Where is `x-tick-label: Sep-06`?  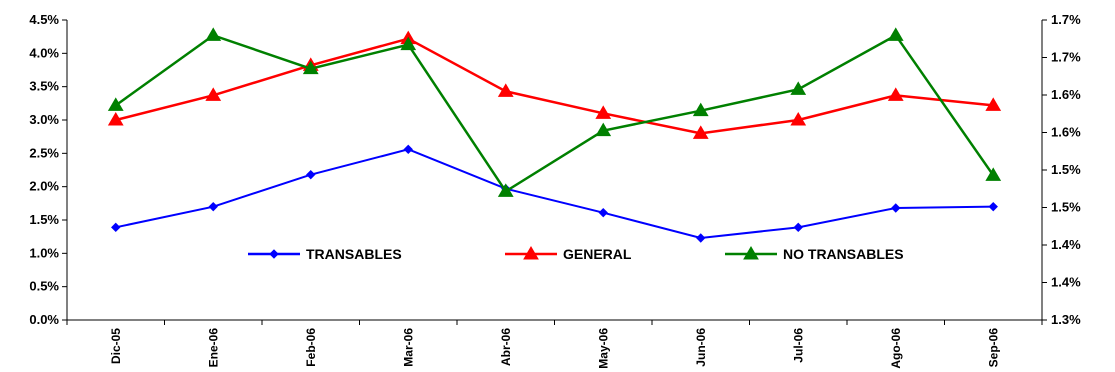 x-tick-label: Sep-06 is located at coordinates (993, 348).